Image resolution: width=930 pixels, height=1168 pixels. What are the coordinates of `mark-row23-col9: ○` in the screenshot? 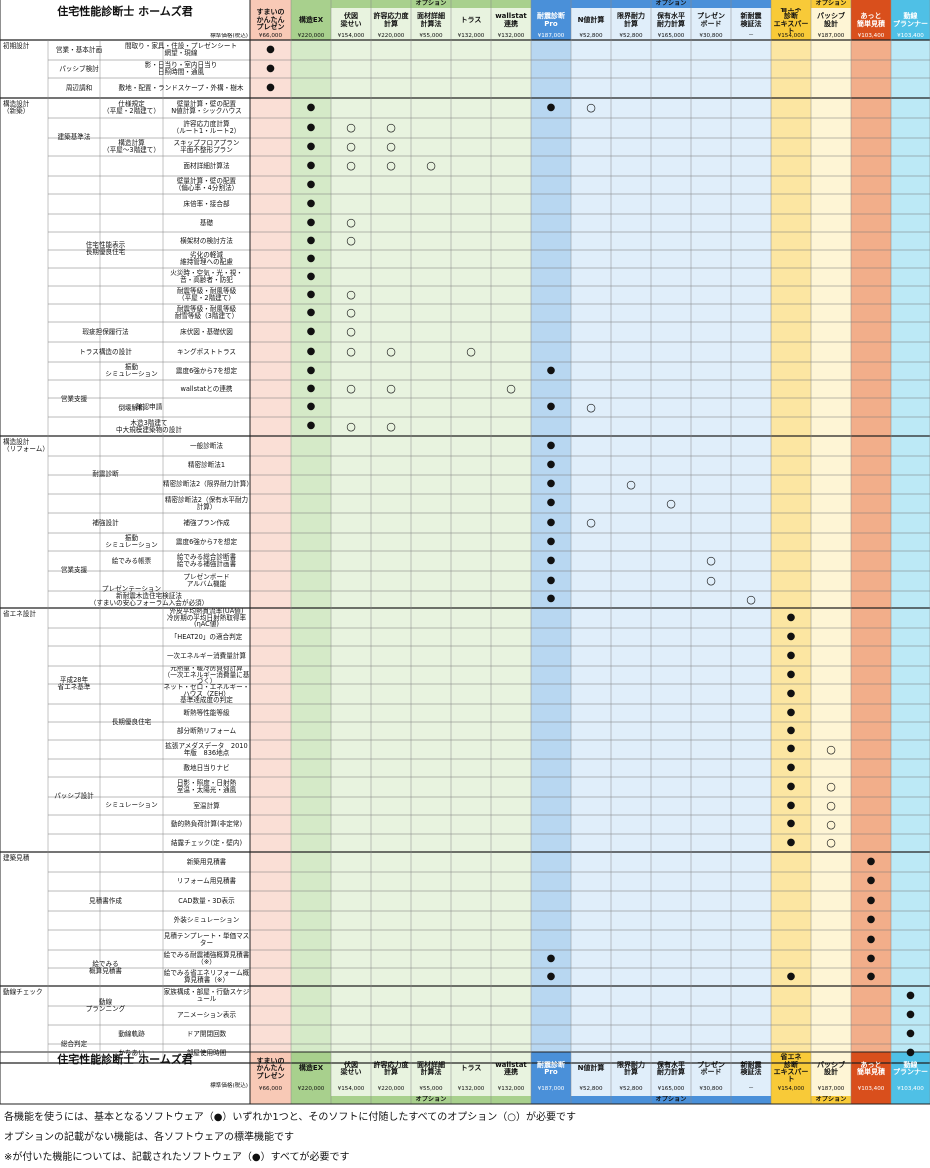 It's located at (631, 484).